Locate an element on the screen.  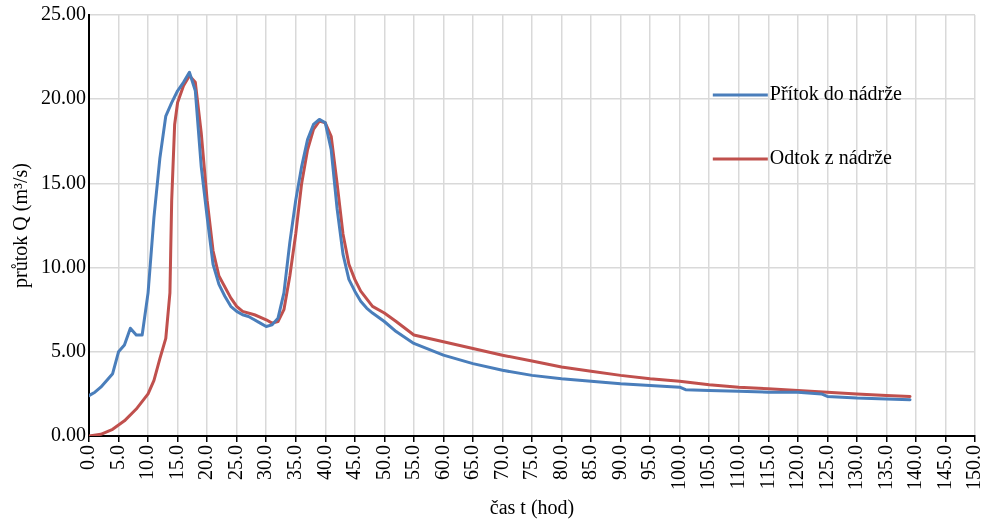
x-tick-label: 105.0 is located at coordinates (707, 467).